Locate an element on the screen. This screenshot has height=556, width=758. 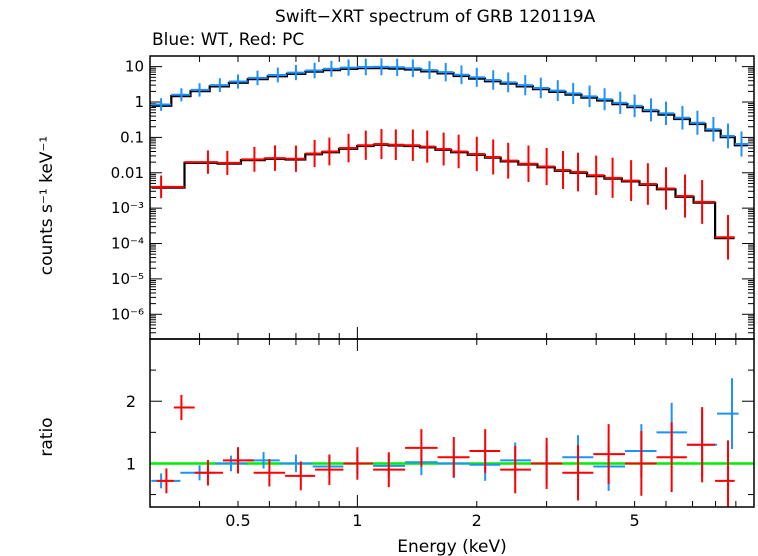
y-tick-label: 0.1 is located at coordinates (132, 137).